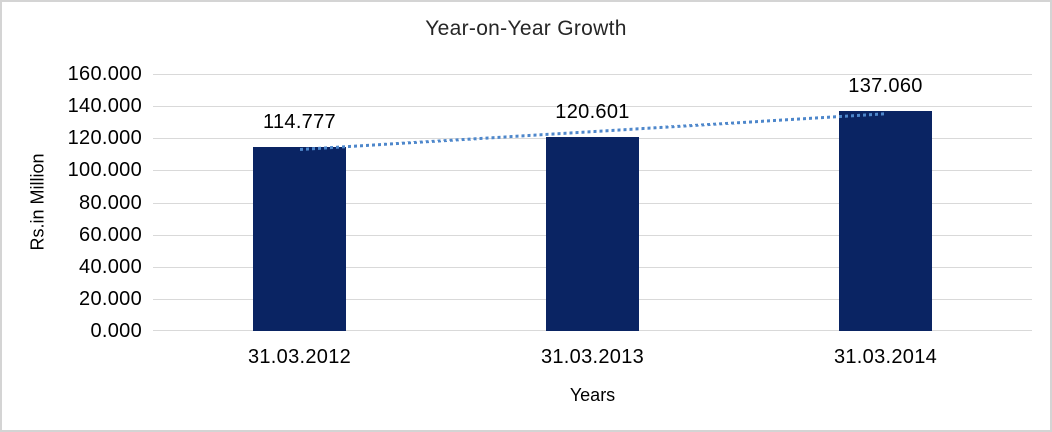 Image resolution: width=1052 pixels, height=432 pixels. Describe the element at coordinates (104, 138) in the screenshot. I see `y-axis-tick-label: 120.000` at that location.